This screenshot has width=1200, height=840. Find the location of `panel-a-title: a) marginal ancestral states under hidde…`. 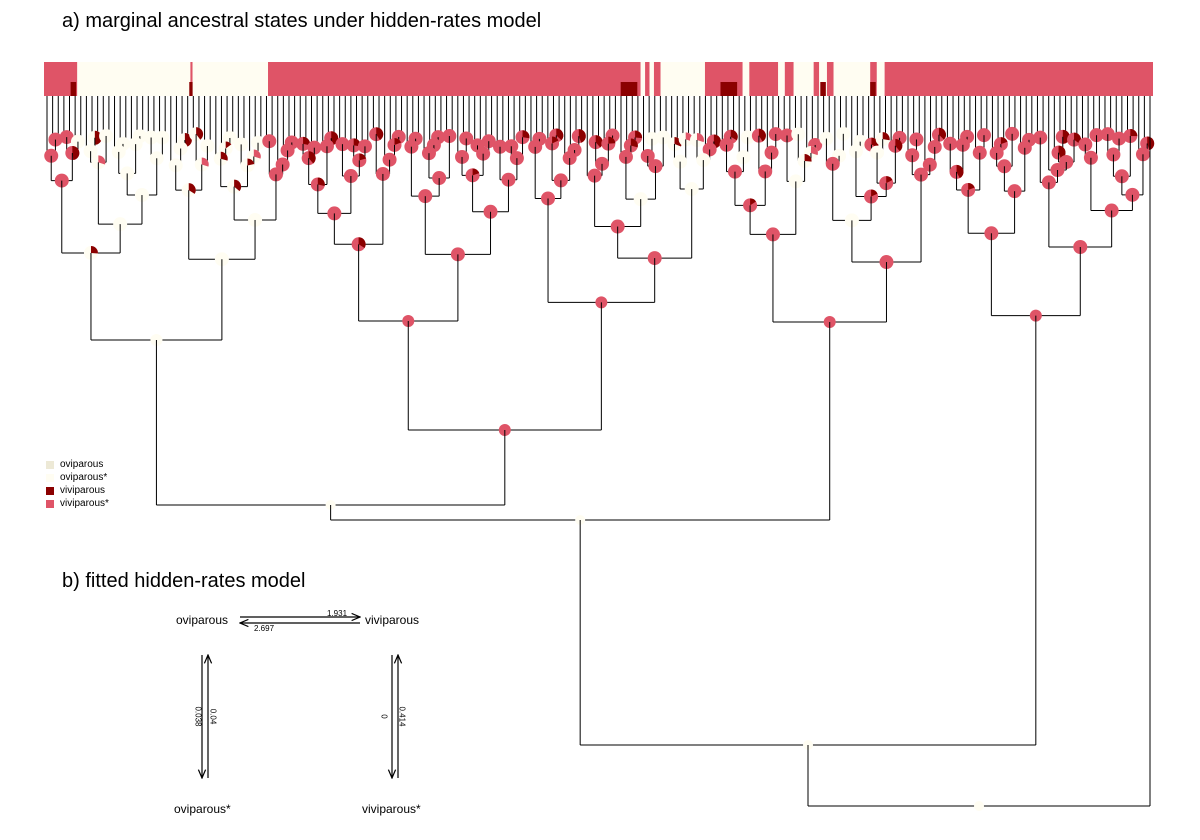

panel-a-title: a) marginal ancestral states under hidde… is located at coordinates (302, 21).